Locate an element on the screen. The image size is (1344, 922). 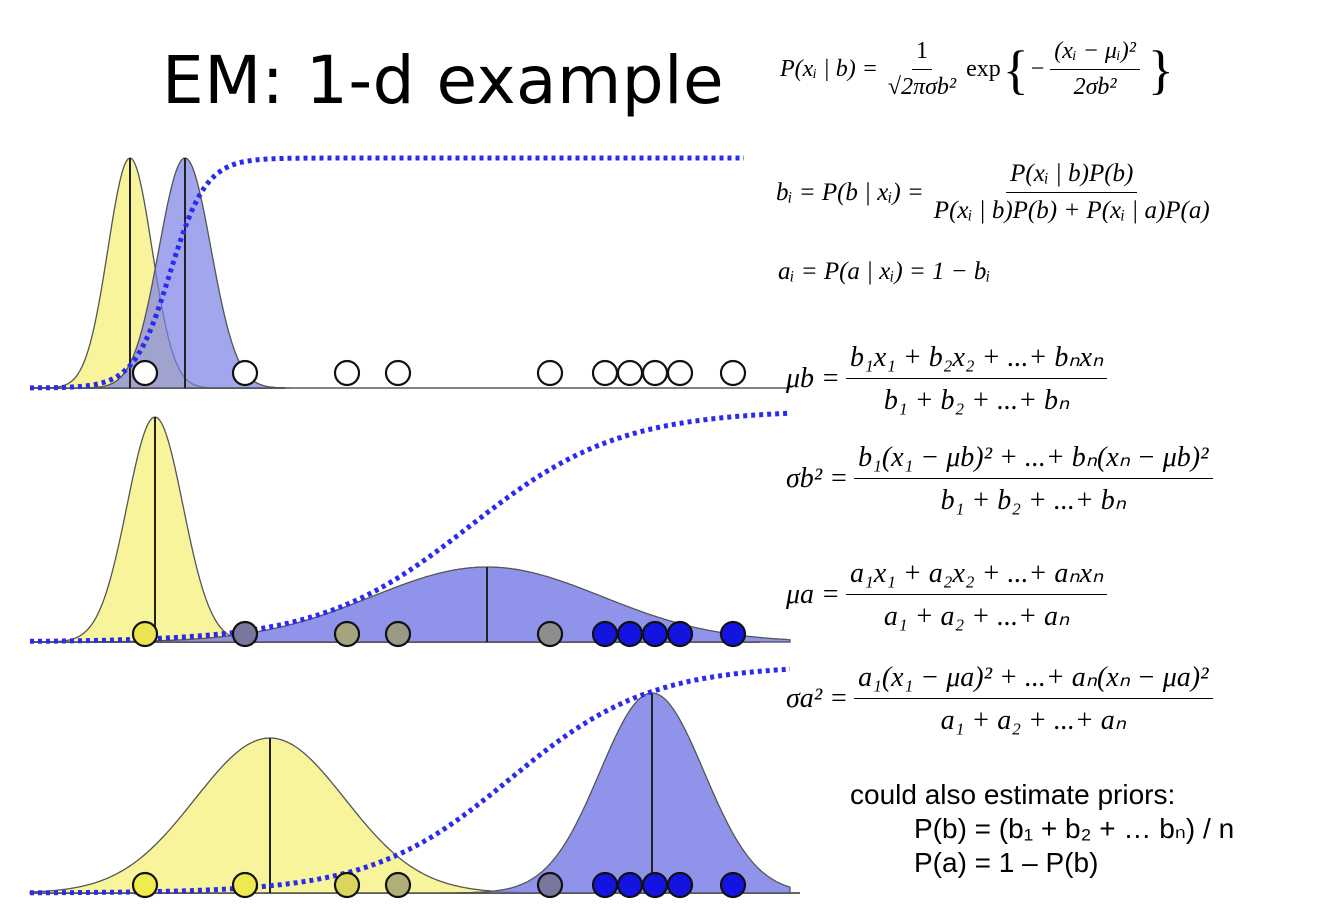
exp-label: exp is located at coordinates (983, 69).